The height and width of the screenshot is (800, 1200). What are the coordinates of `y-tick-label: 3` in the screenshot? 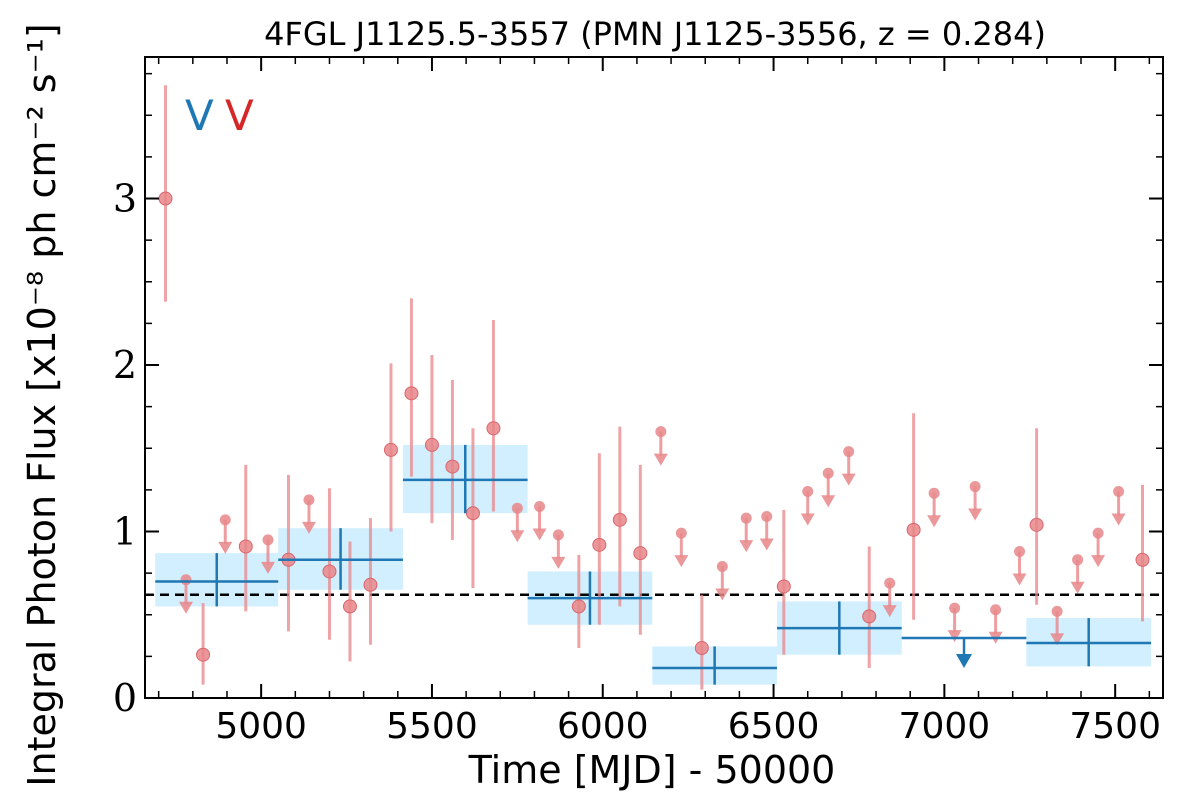 It's located at (125, 199).